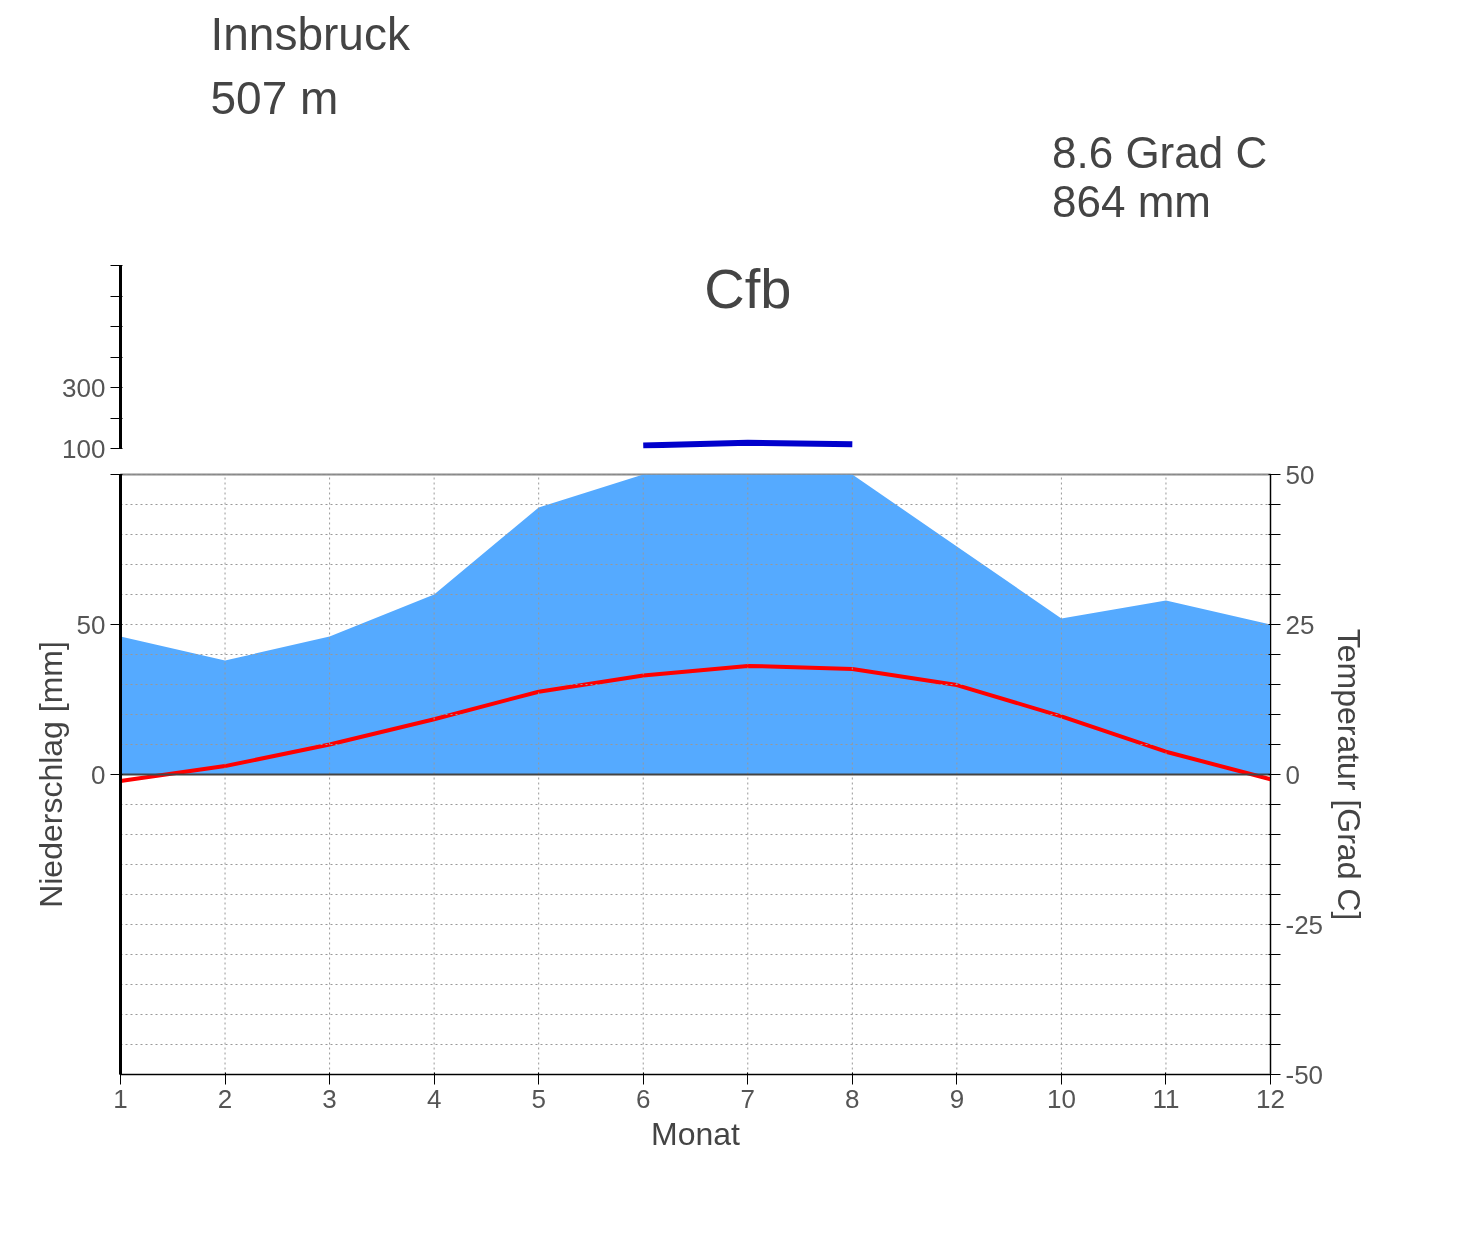 Image resolution: width=1457 pixels, height=1252 pixels. I want to click on x-tick-label: 8, so click(852, 1098).